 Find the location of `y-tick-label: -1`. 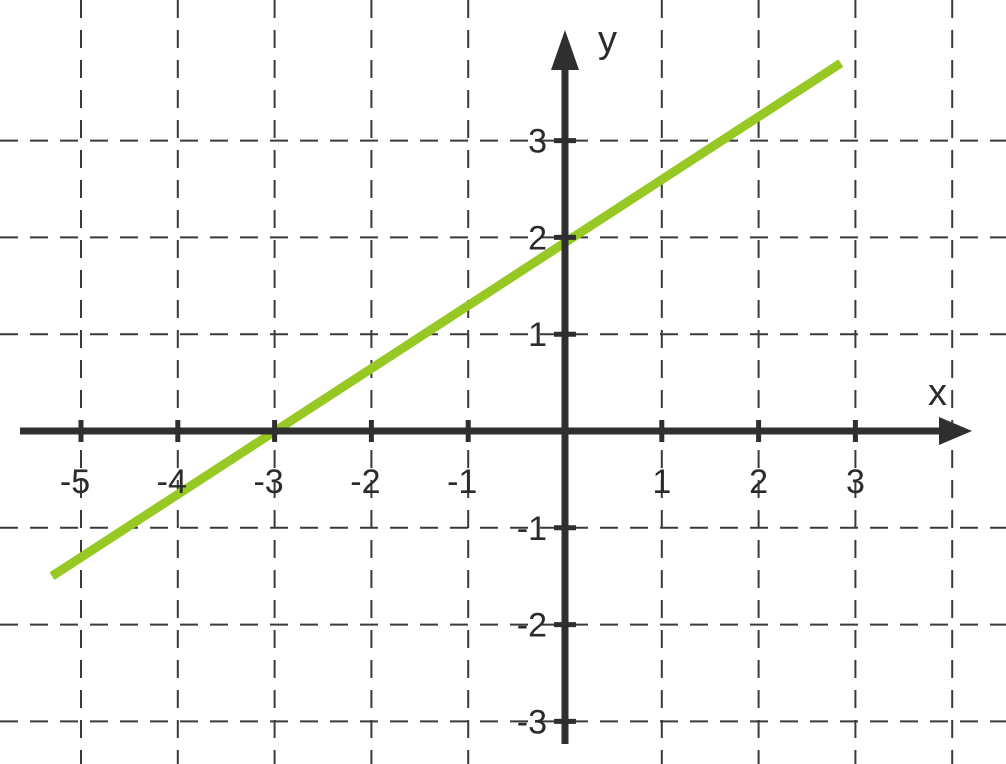

y-tick-label: -1 is located at coordinates (532, 529).